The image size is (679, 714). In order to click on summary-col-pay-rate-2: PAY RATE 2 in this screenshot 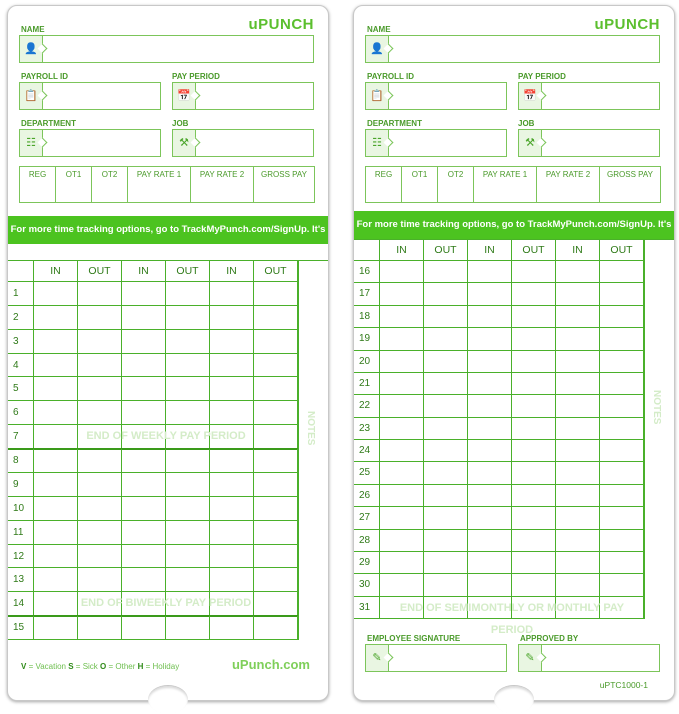, I will do `click(568, 184)`.